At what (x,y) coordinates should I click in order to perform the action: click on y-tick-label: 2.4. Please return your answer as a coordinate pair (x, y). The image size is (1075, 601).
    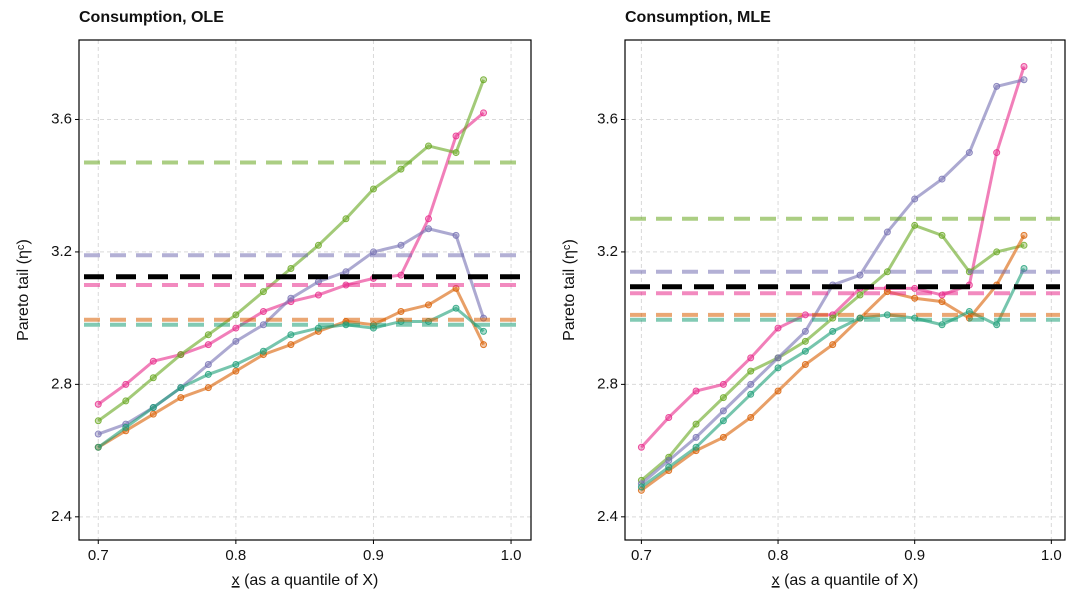
    Looking at the image, I should click on (61, 516).